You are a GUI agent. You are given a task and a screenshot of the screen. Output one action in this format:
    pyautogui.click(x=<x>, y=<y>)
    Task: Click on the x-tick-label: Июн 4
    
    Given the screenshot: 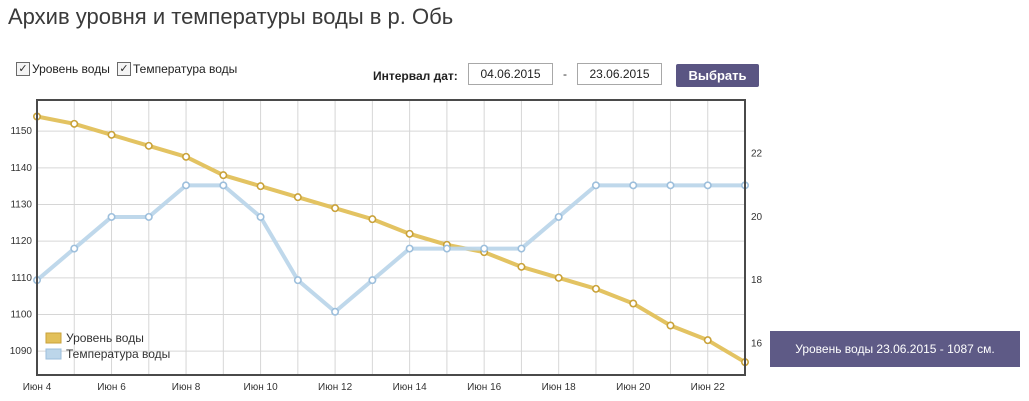 What is the action you would take?
    pyautogui.click(x=37, y=387)
    